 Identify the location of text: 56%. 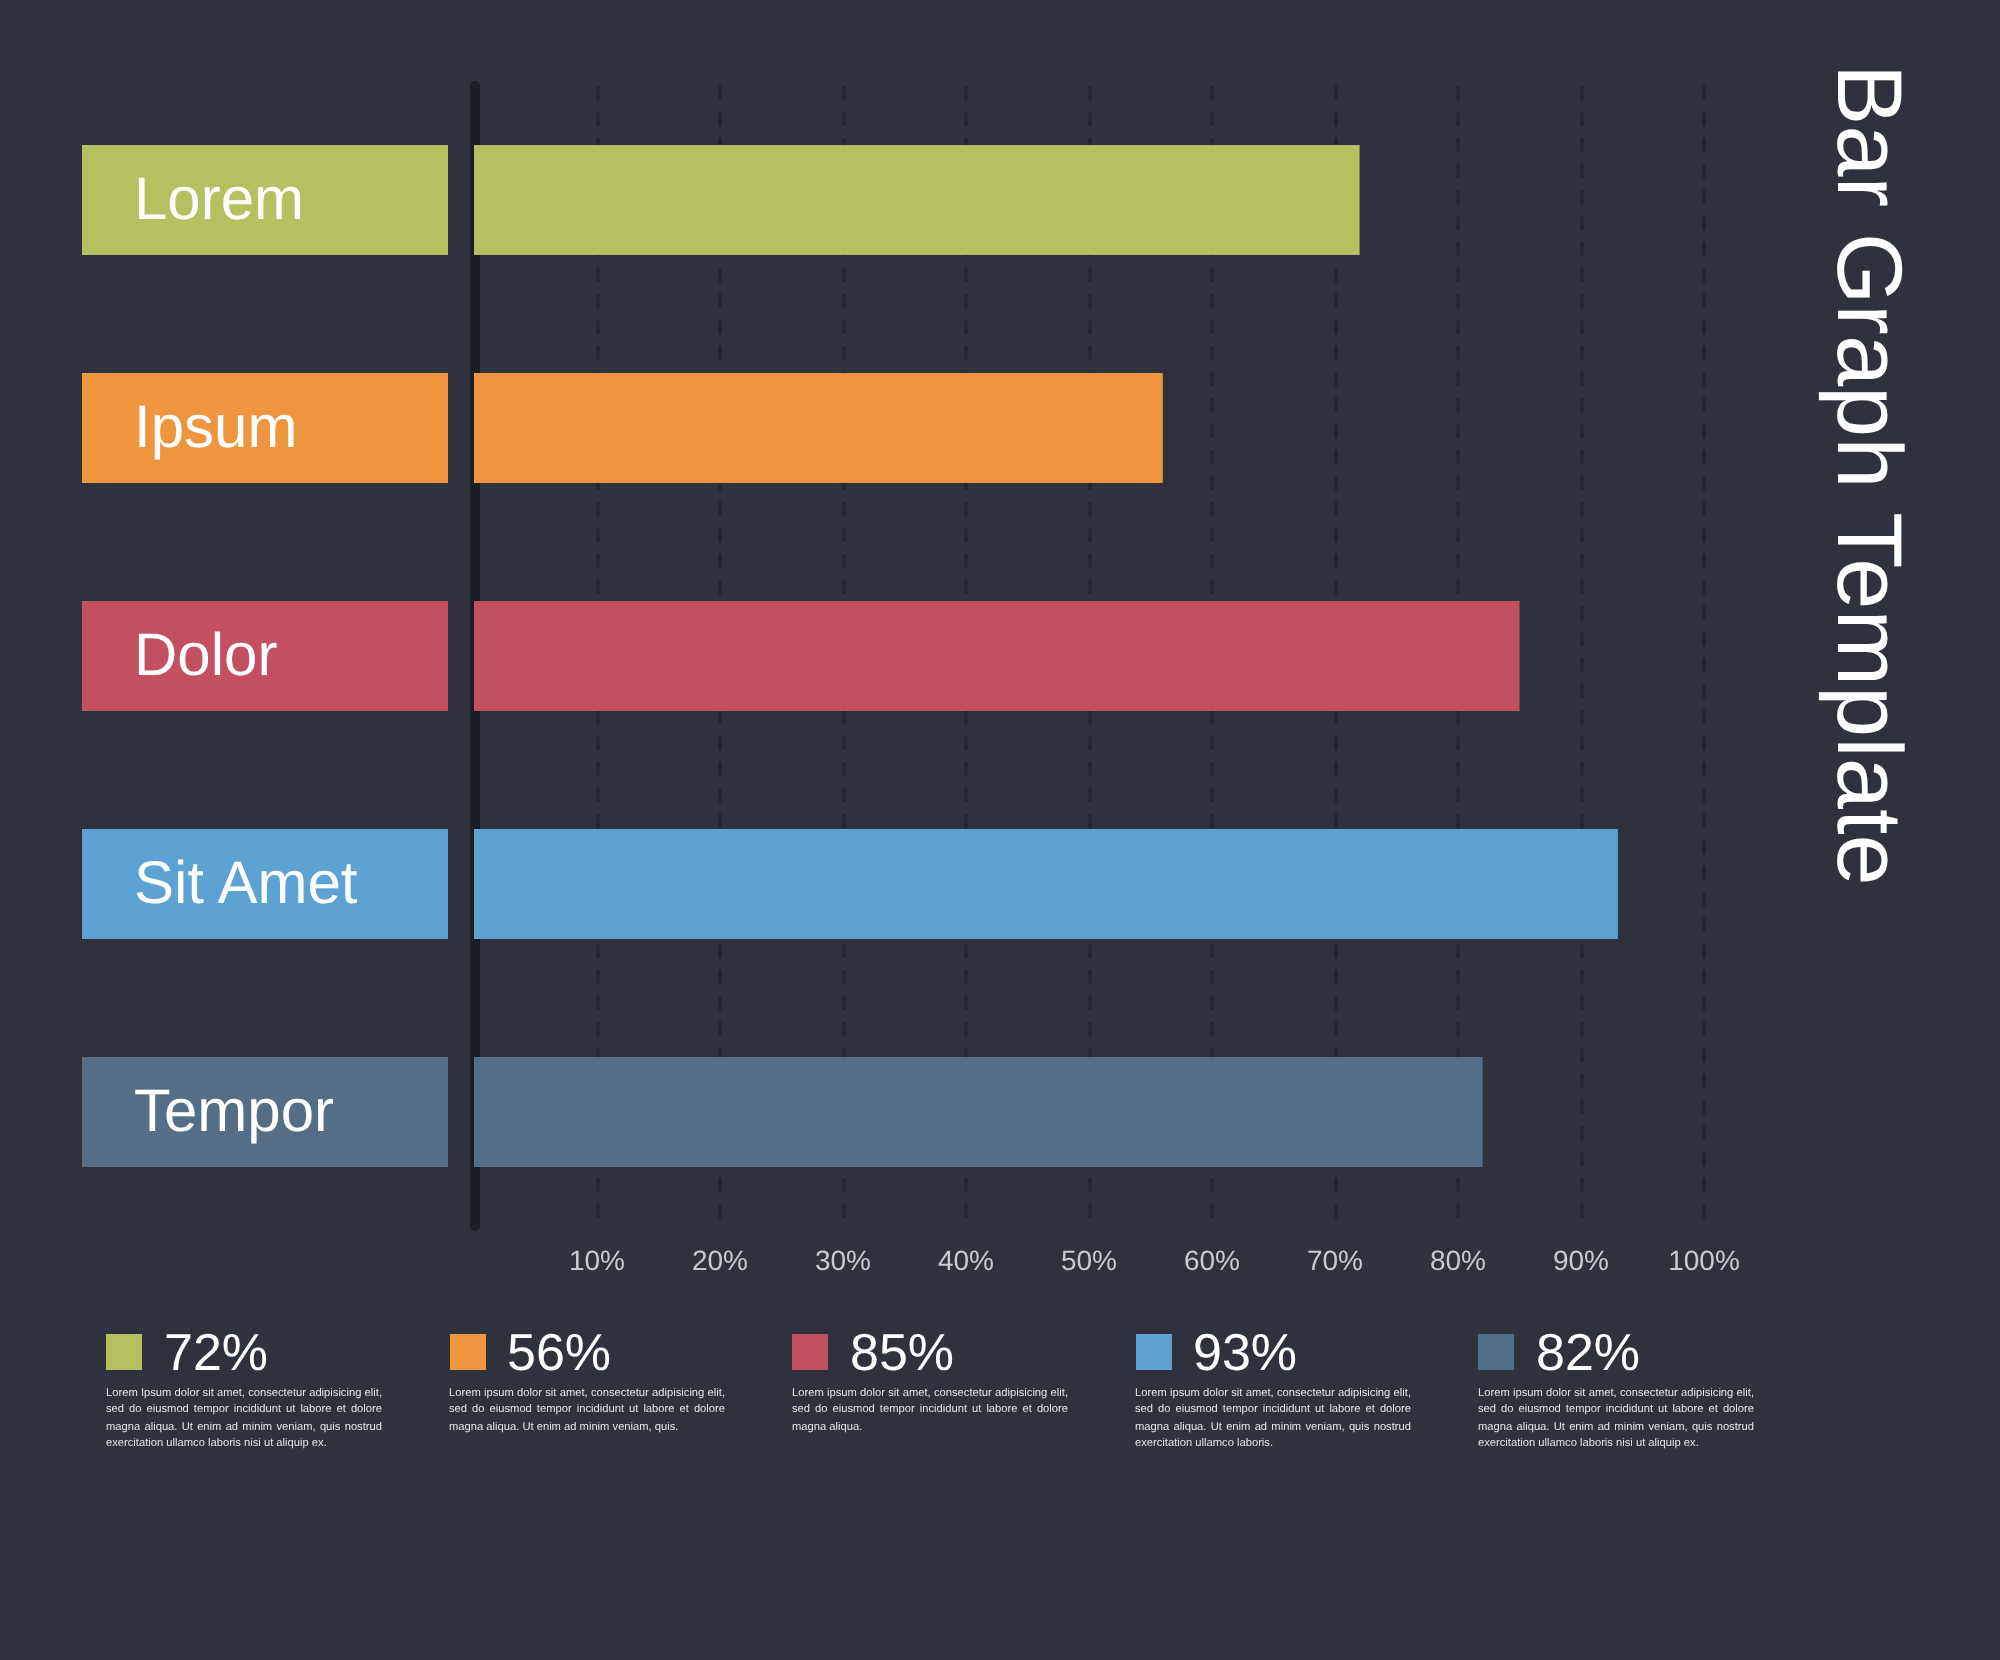
(559, 1352).